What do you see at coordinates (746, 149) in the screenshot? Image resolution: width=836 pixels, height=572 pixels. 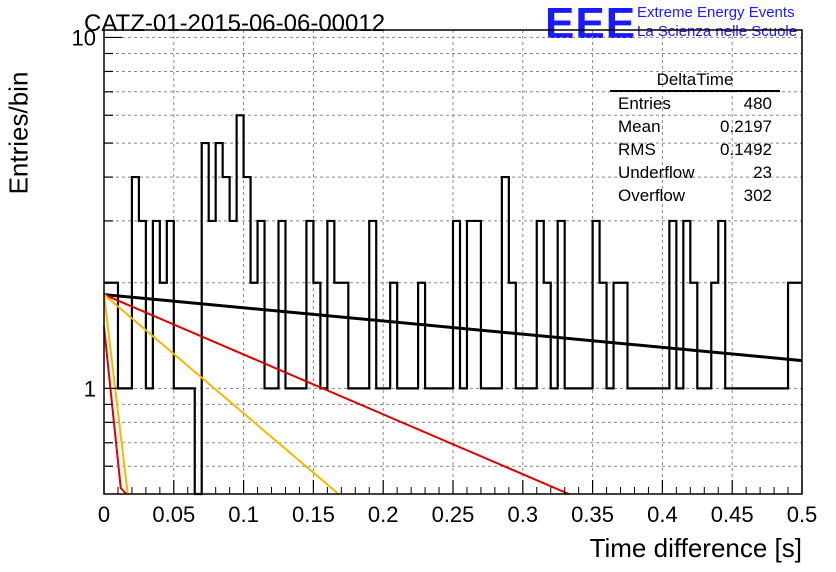 I see `stats-value: 0.1492` at bounding box center [746, 149].